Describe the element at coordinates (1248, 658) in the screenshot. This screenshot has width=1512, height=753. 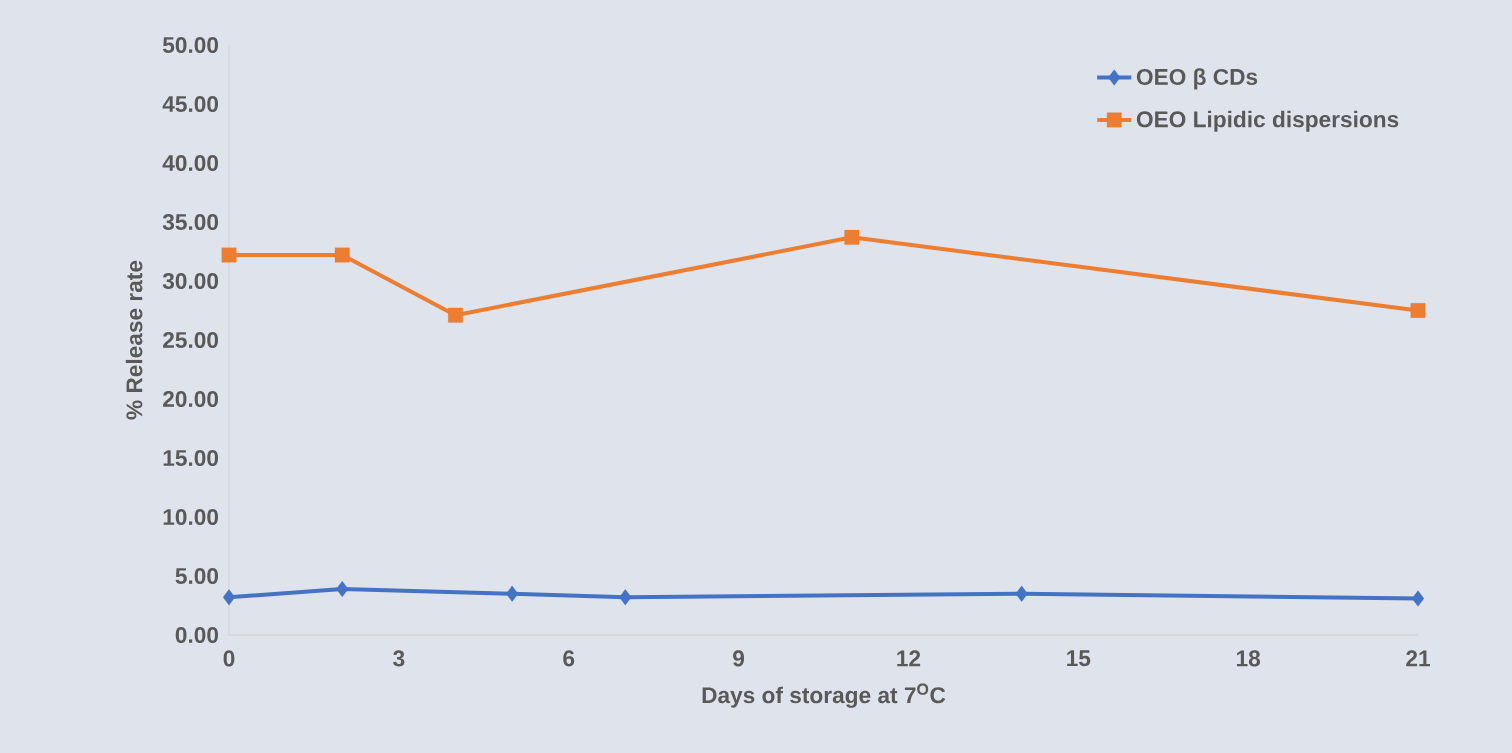
I see `x-tick-label: 18` at that location.